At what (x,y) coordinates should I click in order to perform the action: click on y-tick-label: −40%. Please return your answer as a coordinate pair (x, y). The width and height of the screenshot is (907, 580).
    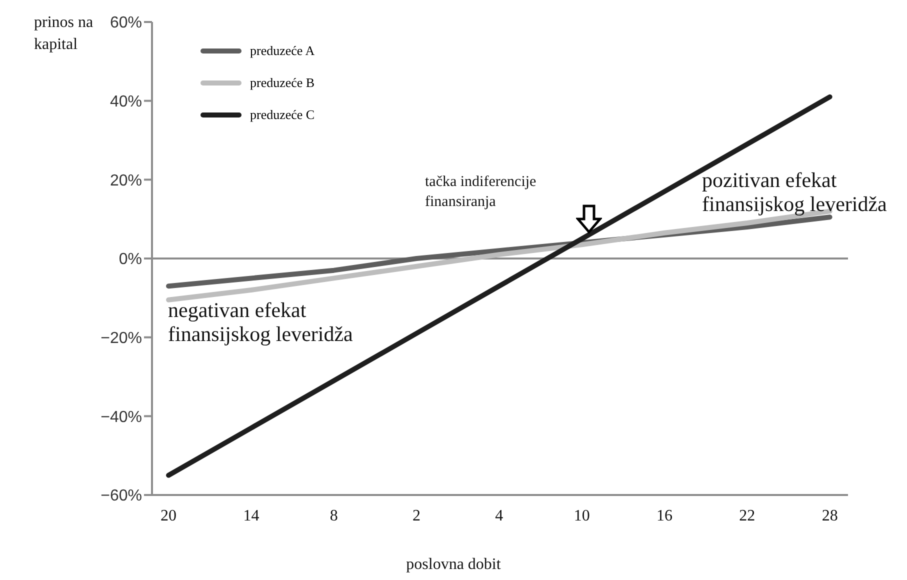
    Looking at the image, I should click on (121, 417).